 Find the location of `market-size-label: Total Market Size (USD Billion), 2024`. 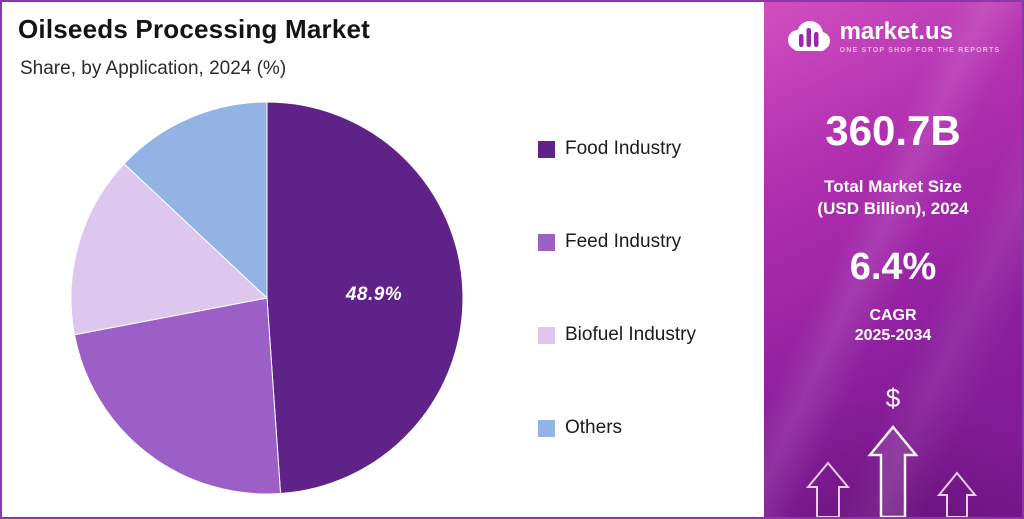

market-size-label: Total Market Size (USD Billion), 2024 is located at coordinates (892, 198).